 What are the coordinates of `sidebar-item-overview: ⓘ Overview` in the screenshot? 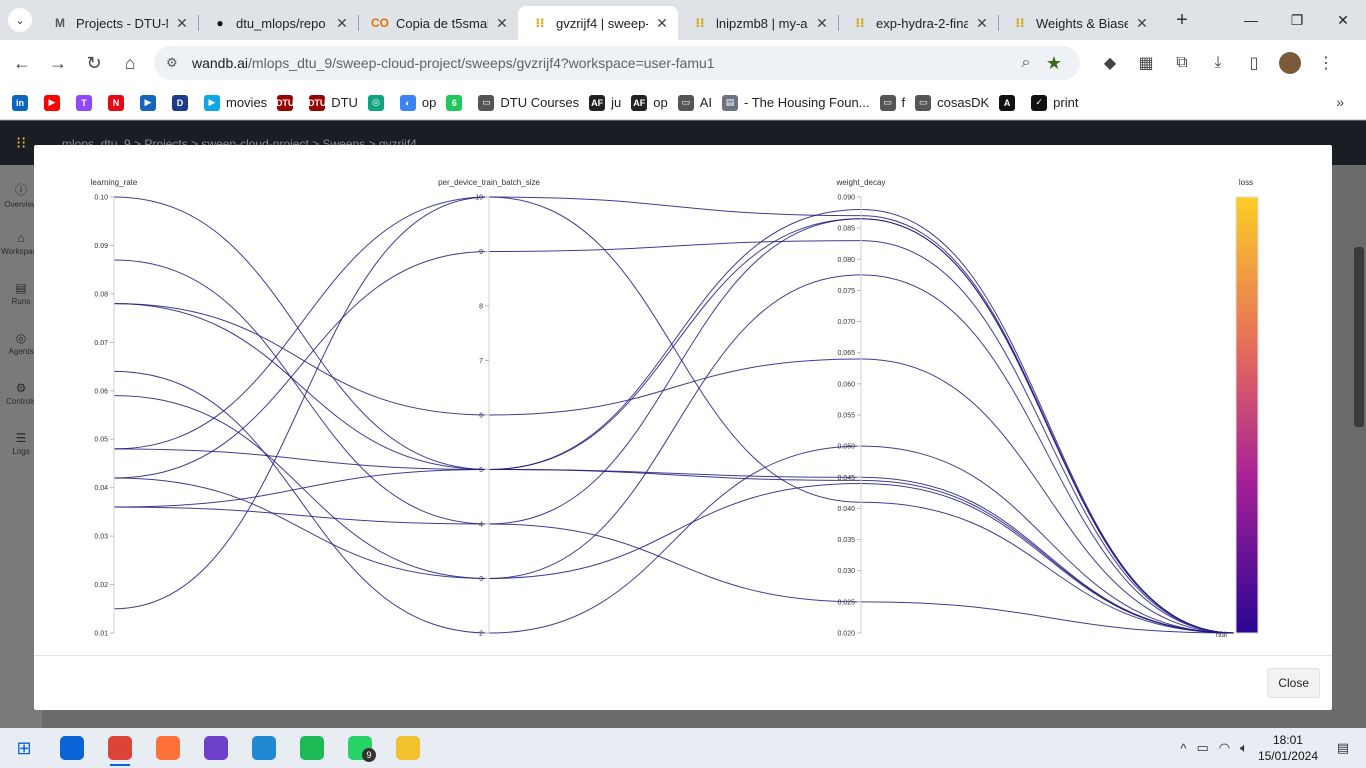 It's located at (21, 195).